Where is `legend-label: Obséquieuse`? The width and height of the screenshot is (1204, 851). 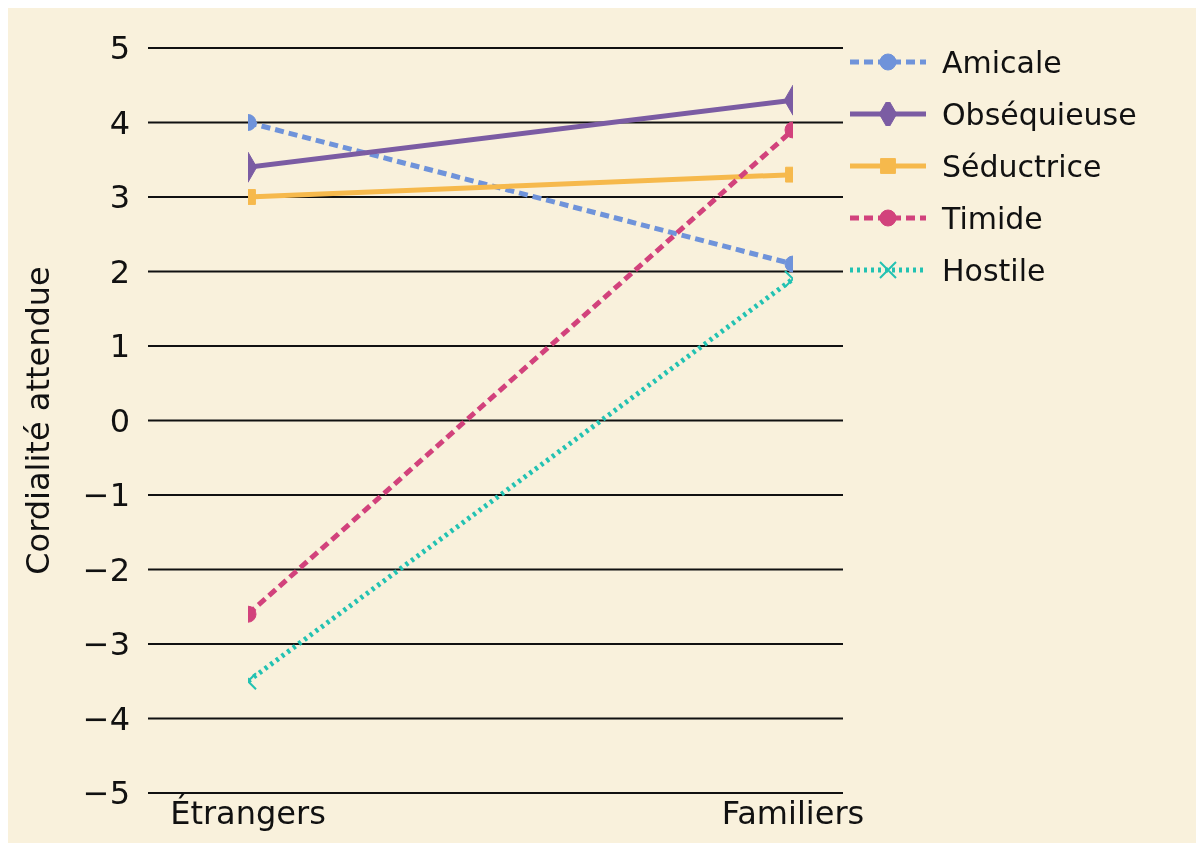 legend-label: Obséquieuse is located at coordinates (1039, 114).